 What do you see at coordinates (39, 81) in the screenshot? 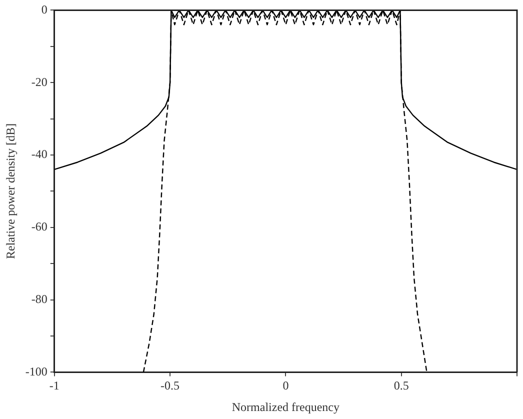
I see `y-tick-label: -20` at bounding box center [39, 81].